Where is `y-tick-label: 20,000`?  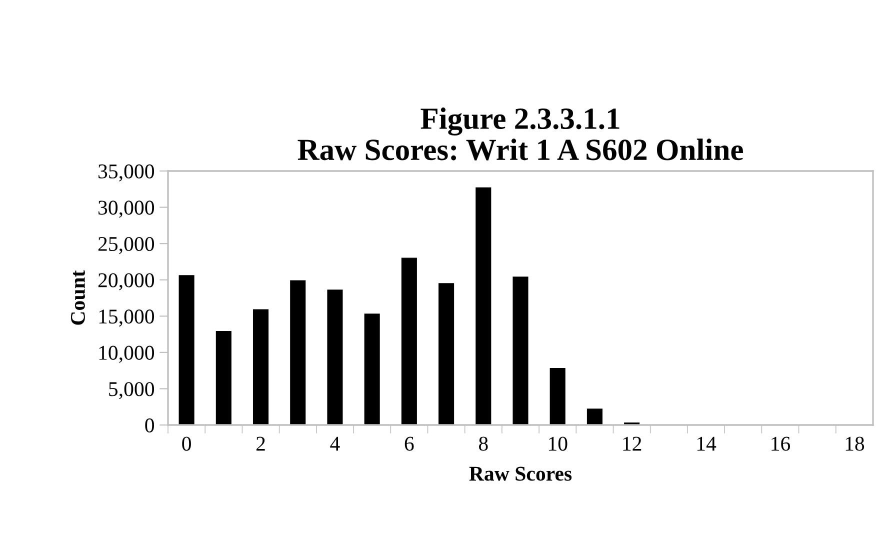
y-tick-label: 20,000 is located at coordinates (126, 281).